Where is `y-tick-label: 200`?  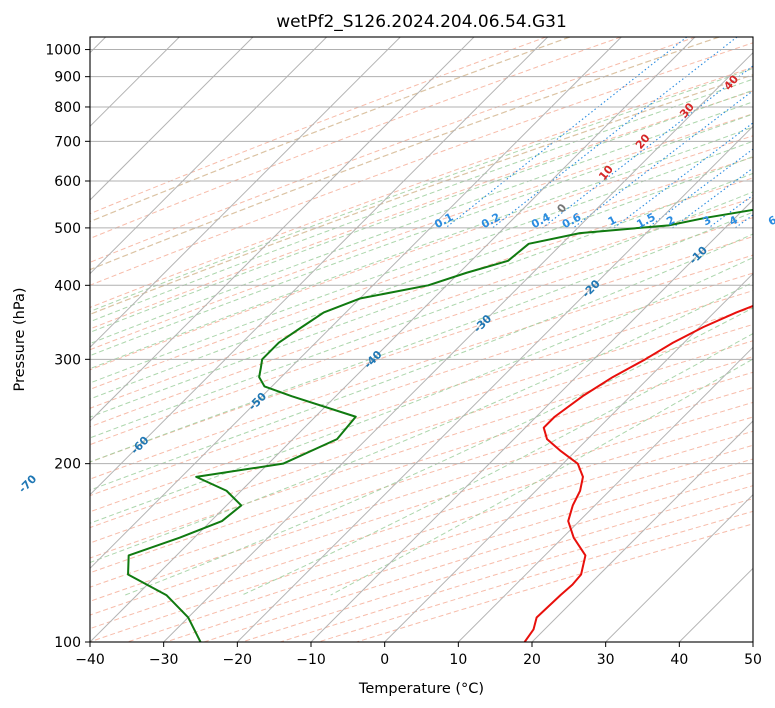 y-tick-label: 200 is located at coordinates (67, 465).